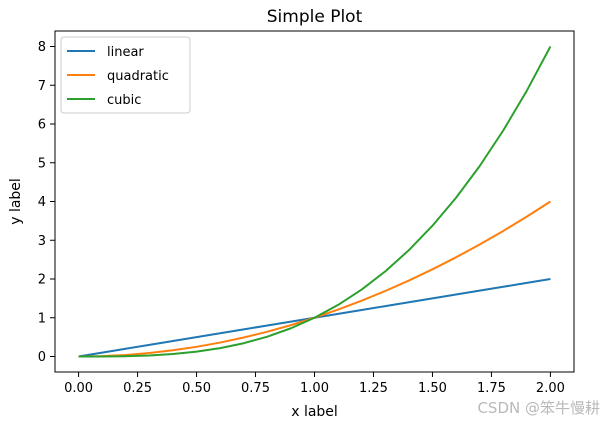 The image size is (614, 424). What do you see at coordinates (42, 241) in the screenshot?
I see `y-tick-label: 3` at bounding box center [42, 241].